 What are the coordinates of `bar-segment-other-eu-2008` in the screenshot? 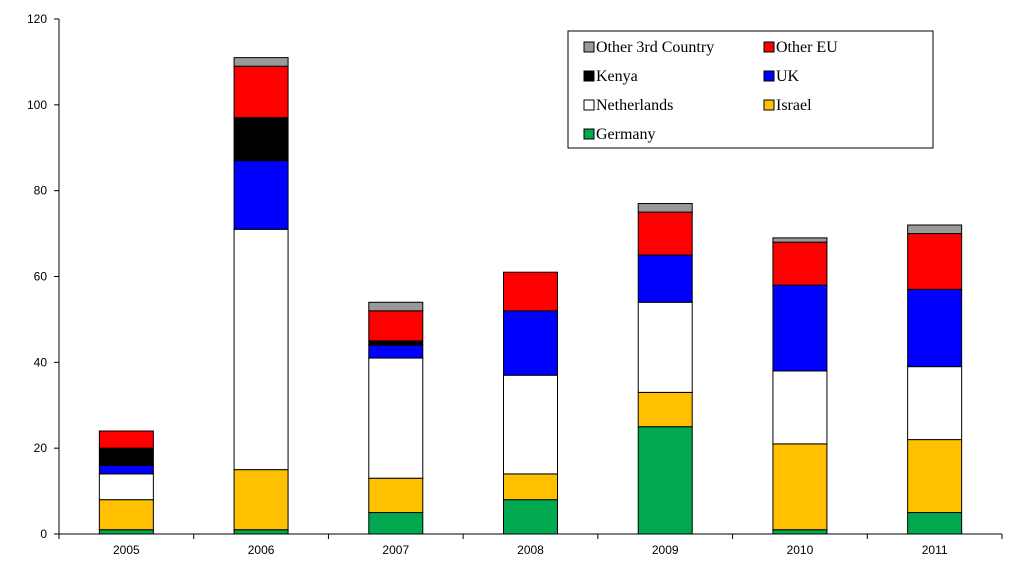 It's located at (530, 291).